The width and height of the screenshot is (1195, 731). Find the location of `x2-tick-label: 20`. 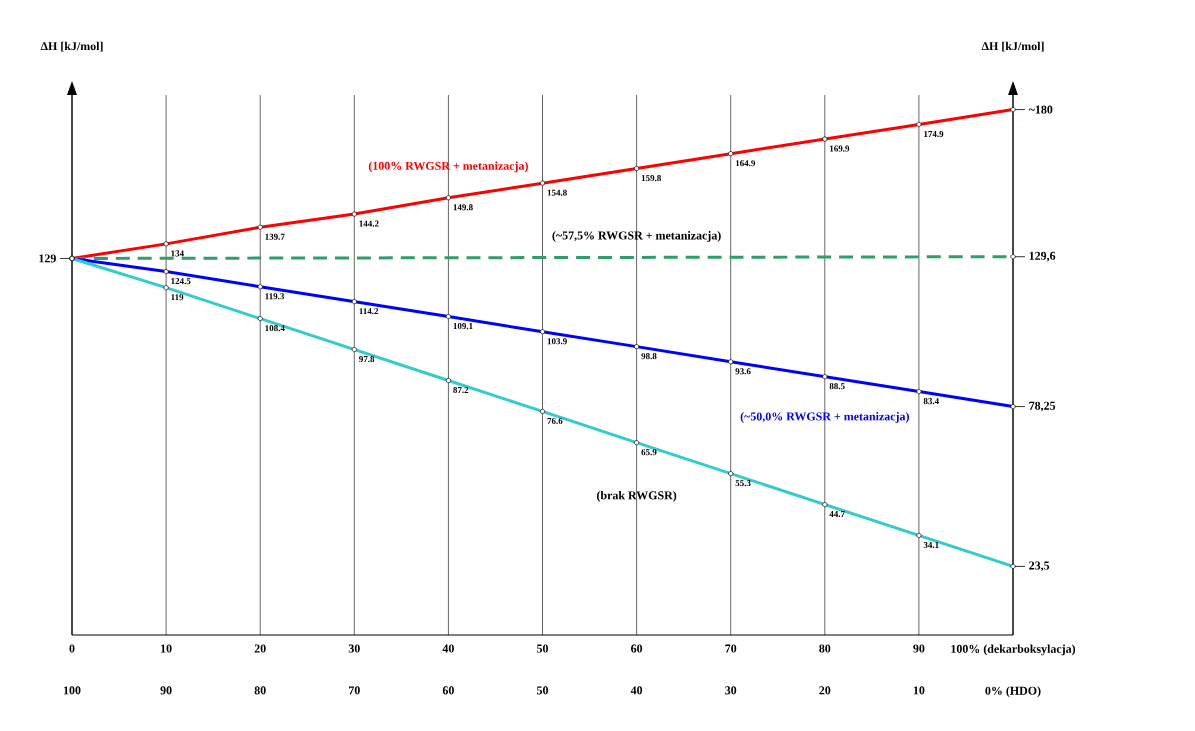

x2-tick-label: 20 is located at coordinates (825, 690).